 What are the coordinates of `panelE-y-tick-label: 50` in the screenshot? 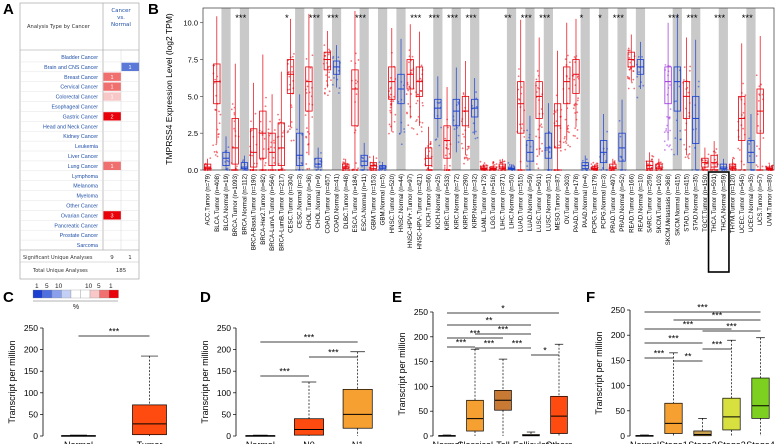 It's located at (424, 411).